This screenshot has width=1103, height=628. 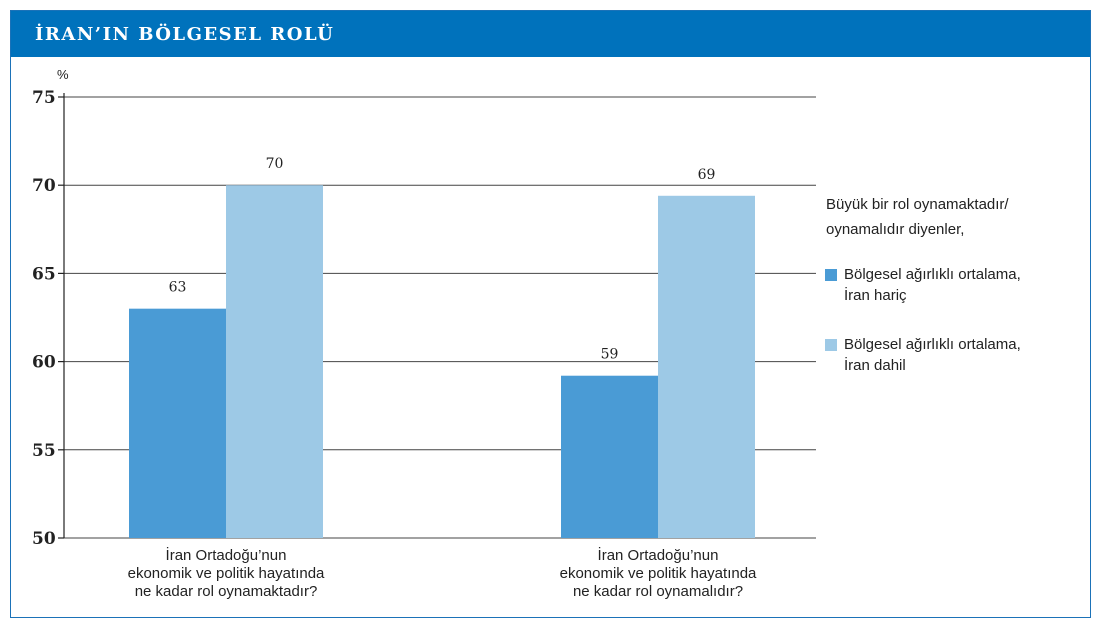 What do you see at coordinates (44, 451) in the screenshot?
I see `y-tick-label: 55` at bounding box center [44, 451].